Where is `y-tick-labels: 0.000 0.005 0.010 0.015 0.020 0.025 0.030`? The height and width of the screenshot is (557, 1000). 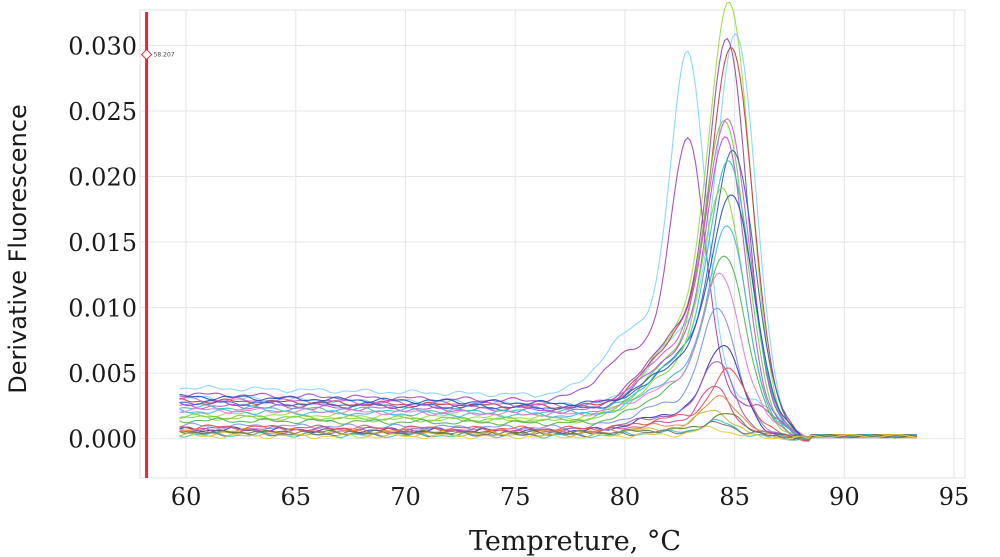
y-tick-labels: 0.000 0.005 0.010 0.015 0.020 0.025 0.030 is located at coordinates (102, 242).